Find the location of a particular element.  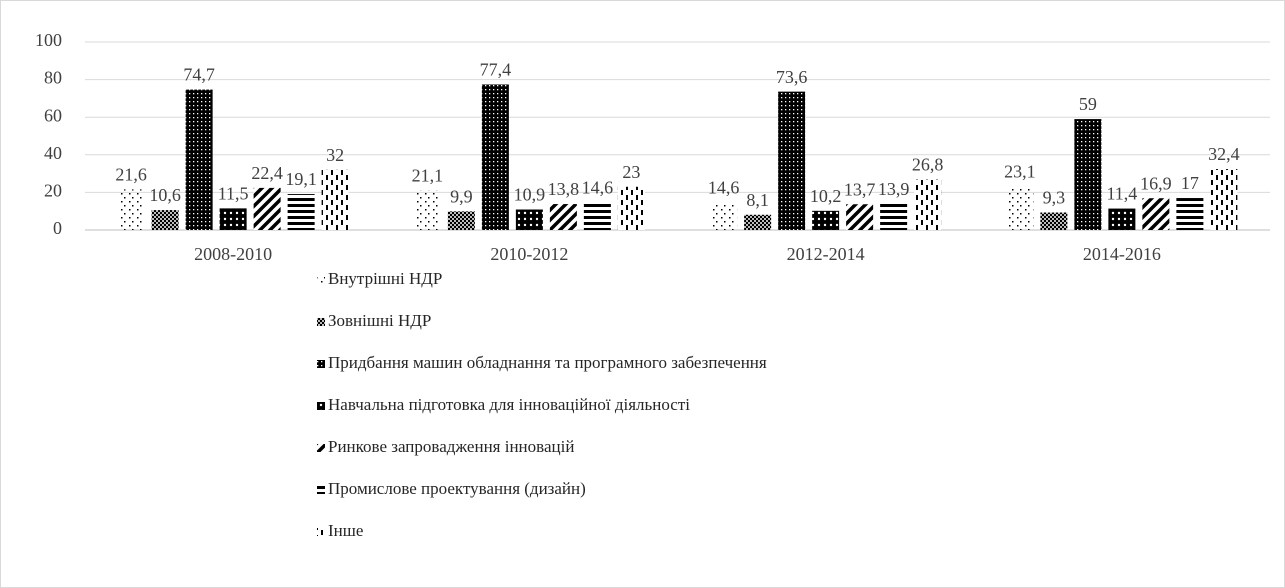

data-label: 23,1 is located at coordinates (1020, 172).